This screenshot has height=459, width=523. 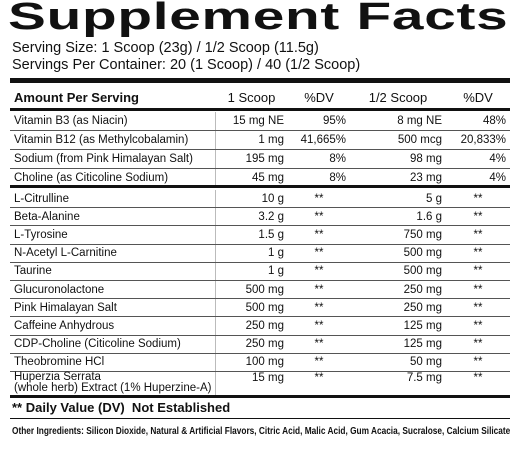 What do you see at coordinates (268, 377) in the screenshot?
I see `amount: 15 mg` at bounding box center [268, 377].